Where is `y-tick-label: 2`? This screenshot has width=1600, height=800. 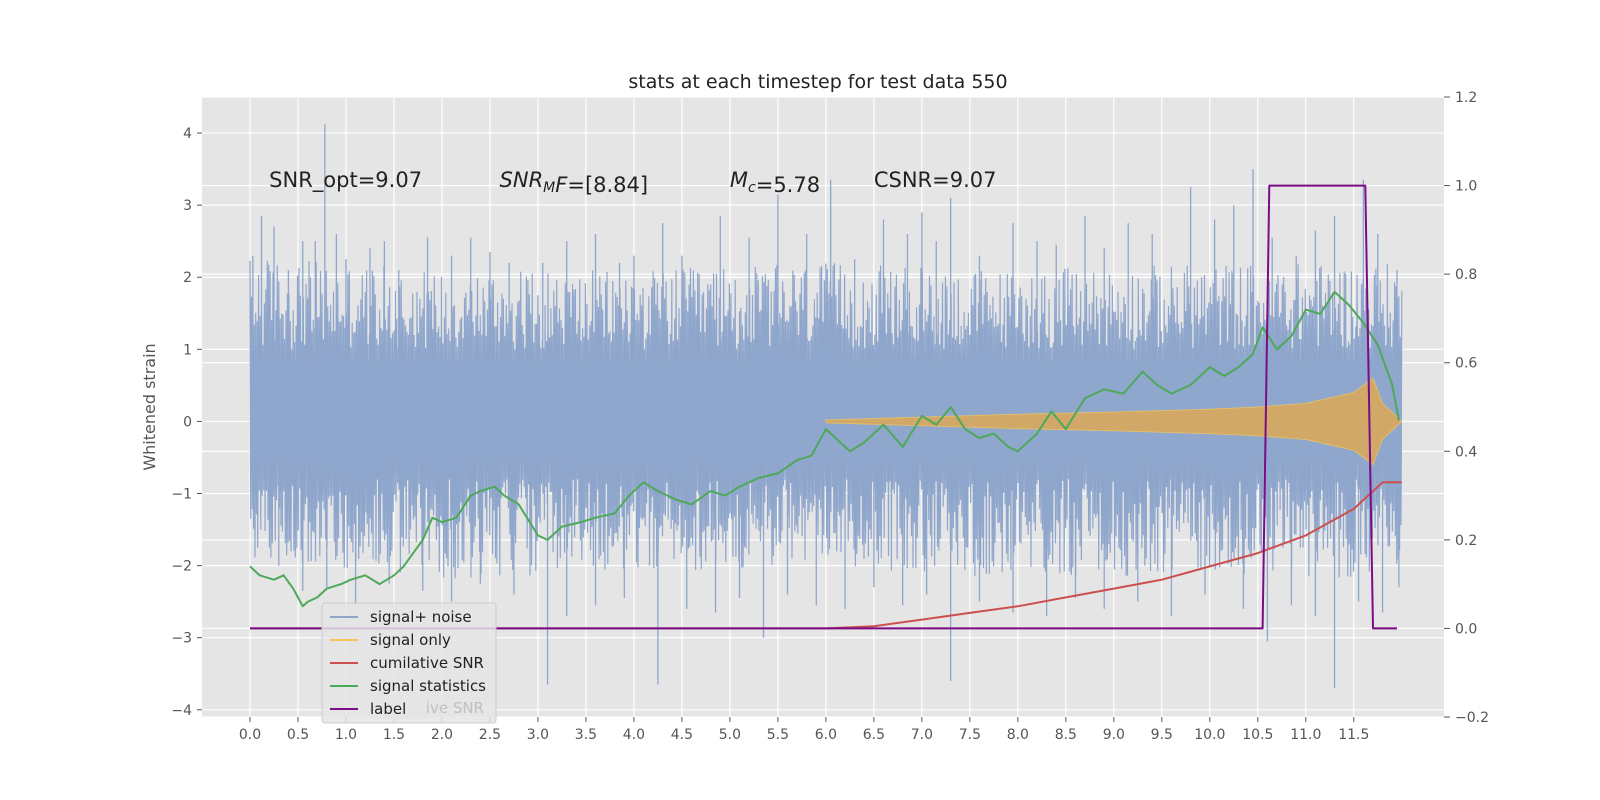
y-tick-label: 2 is located at coordinates (187, 278).